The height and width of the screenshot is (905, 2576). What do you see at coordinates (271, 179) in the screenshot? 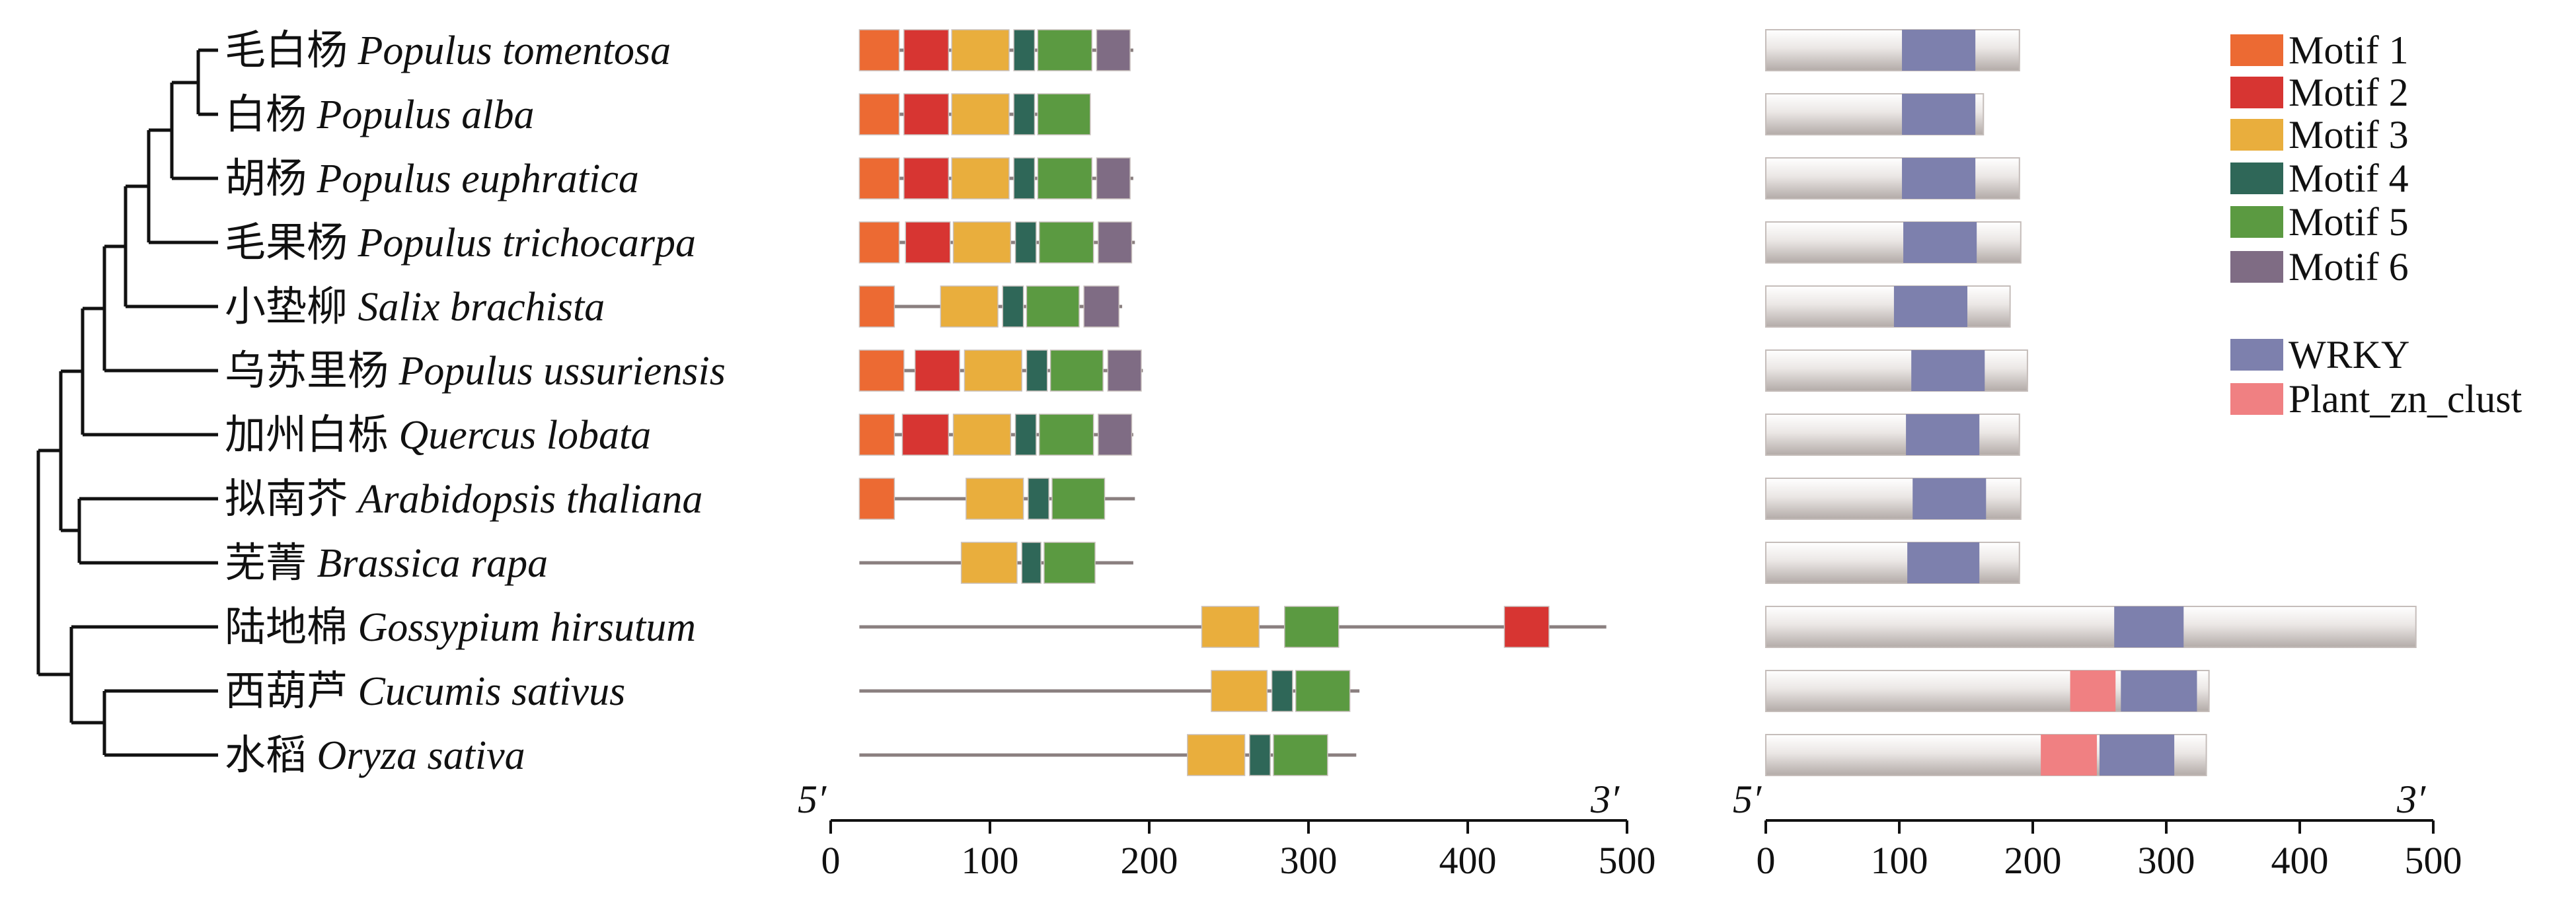
I see `species-chinese-name: 胡杨` at bounding box center [271, 179].